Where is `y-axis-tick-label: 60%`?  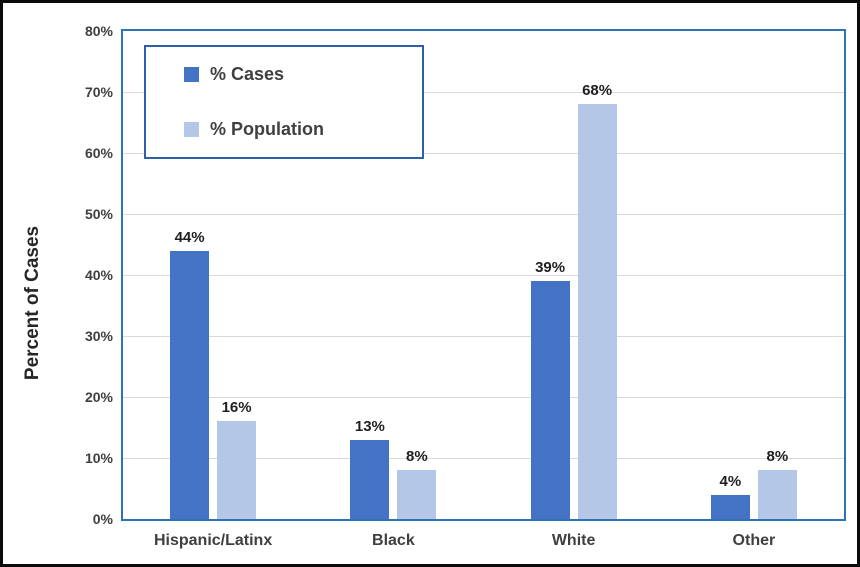
y-axis-tick-label: 60% is located at coordinates (98, 153).